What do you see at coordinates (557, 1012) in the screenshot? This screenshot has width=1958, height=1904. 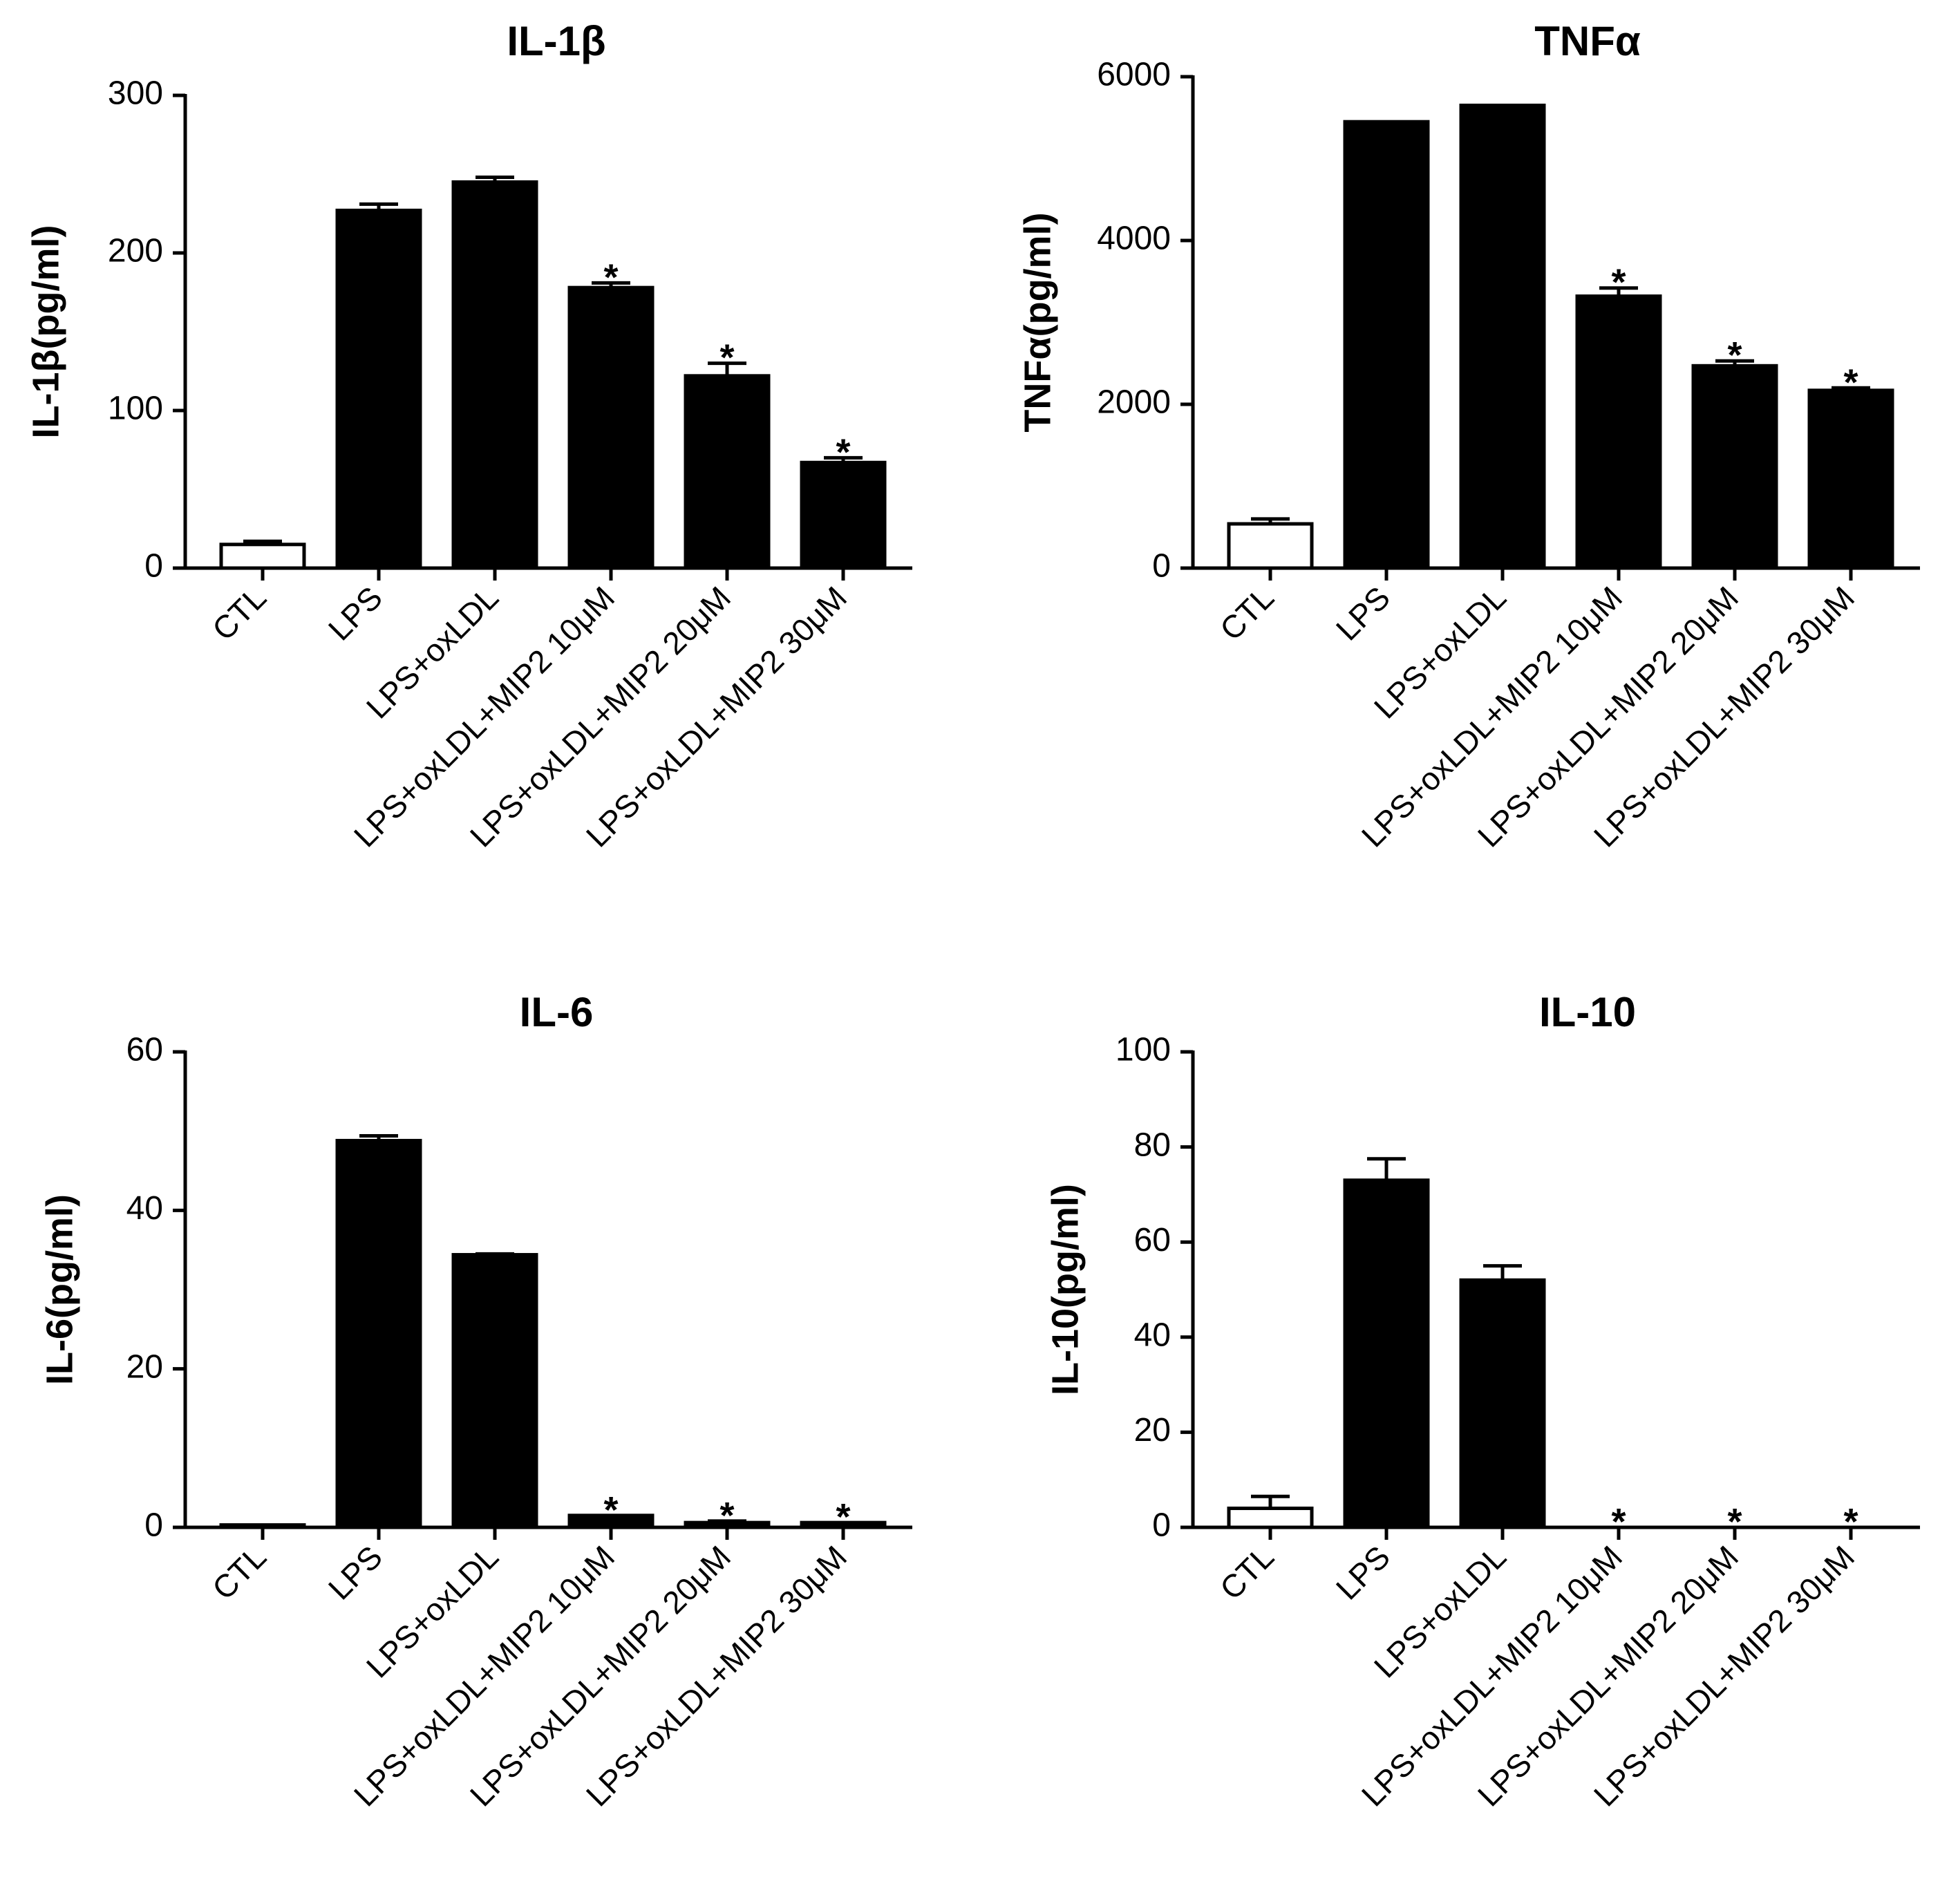 I see `chart-title: IL-6` at bounding box center [557, 1012].